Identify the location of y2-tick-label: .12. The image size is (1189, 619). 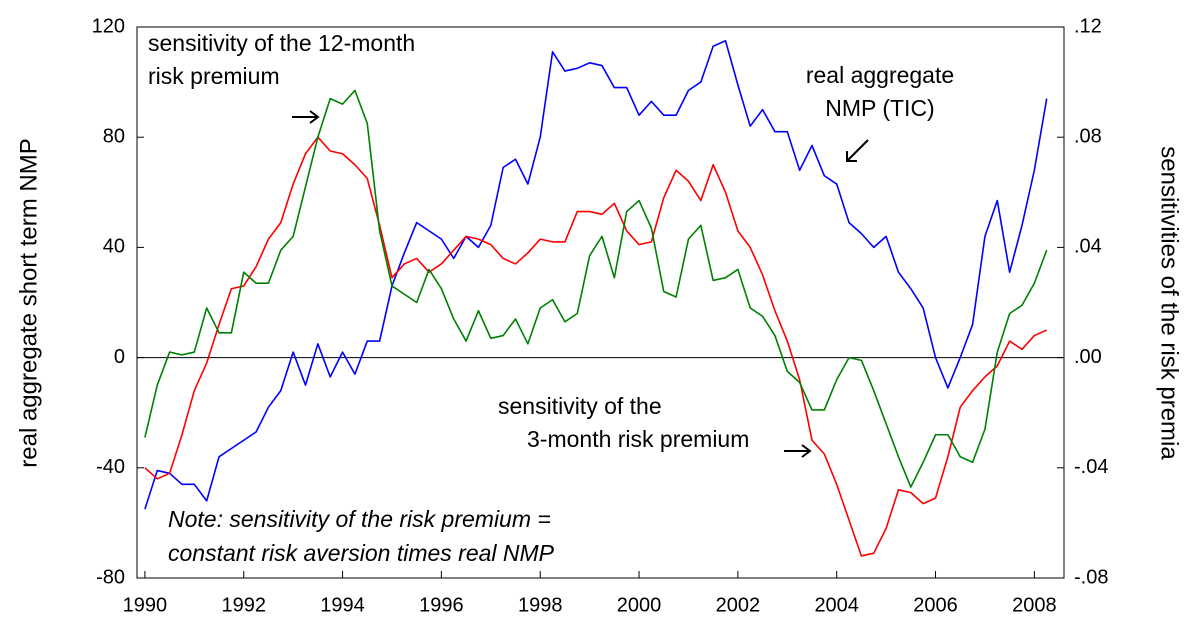
(1088, 26).